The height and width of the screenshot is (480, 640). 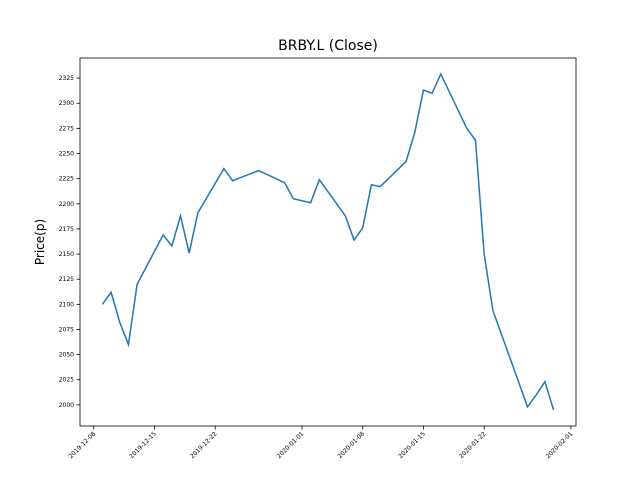 What do you see at coordinates (66, 103) in the screenshot?
I see `y-tick-label: 2300` at bounding box center [66, 103].